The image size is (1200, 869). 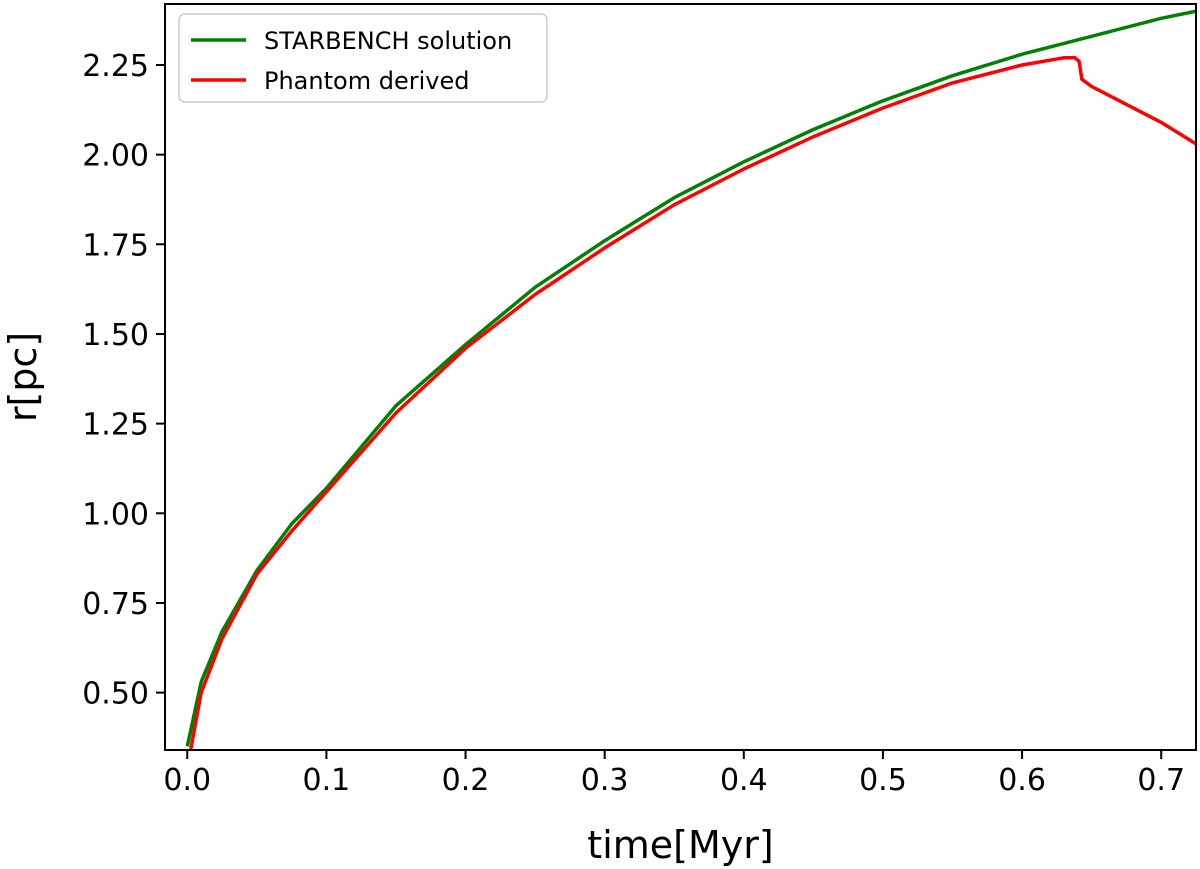 I want to click on x-tick-label: 0.1, so click(x=327, y=780).